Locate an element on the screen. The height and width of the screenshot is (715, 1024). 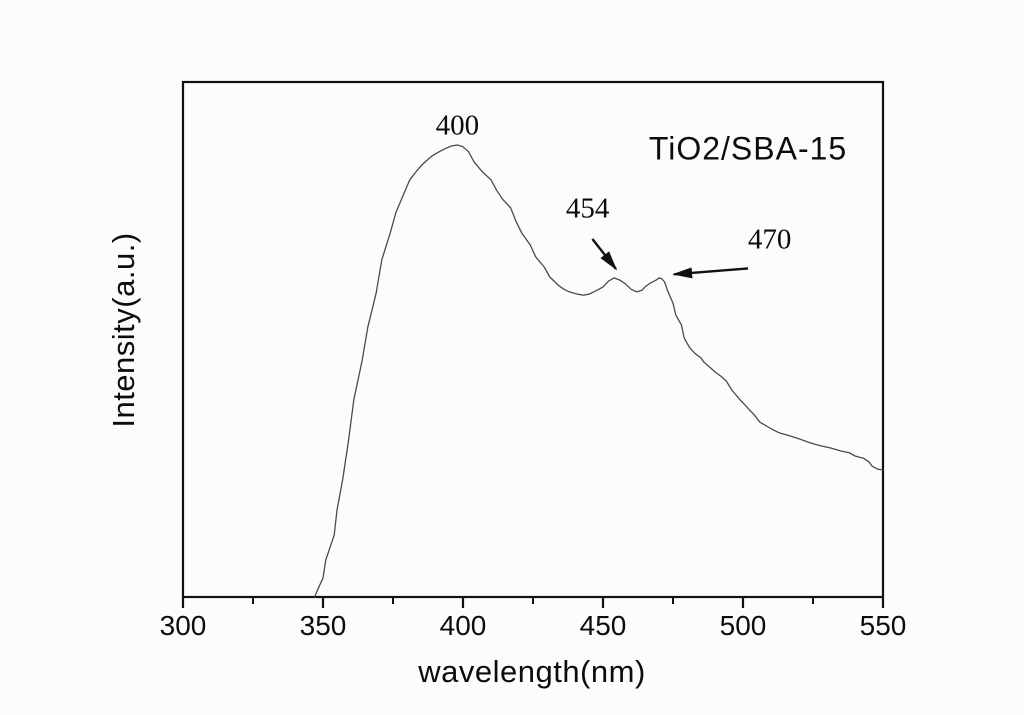
x-tick-label: 400 is located at coordinates (463, 625).